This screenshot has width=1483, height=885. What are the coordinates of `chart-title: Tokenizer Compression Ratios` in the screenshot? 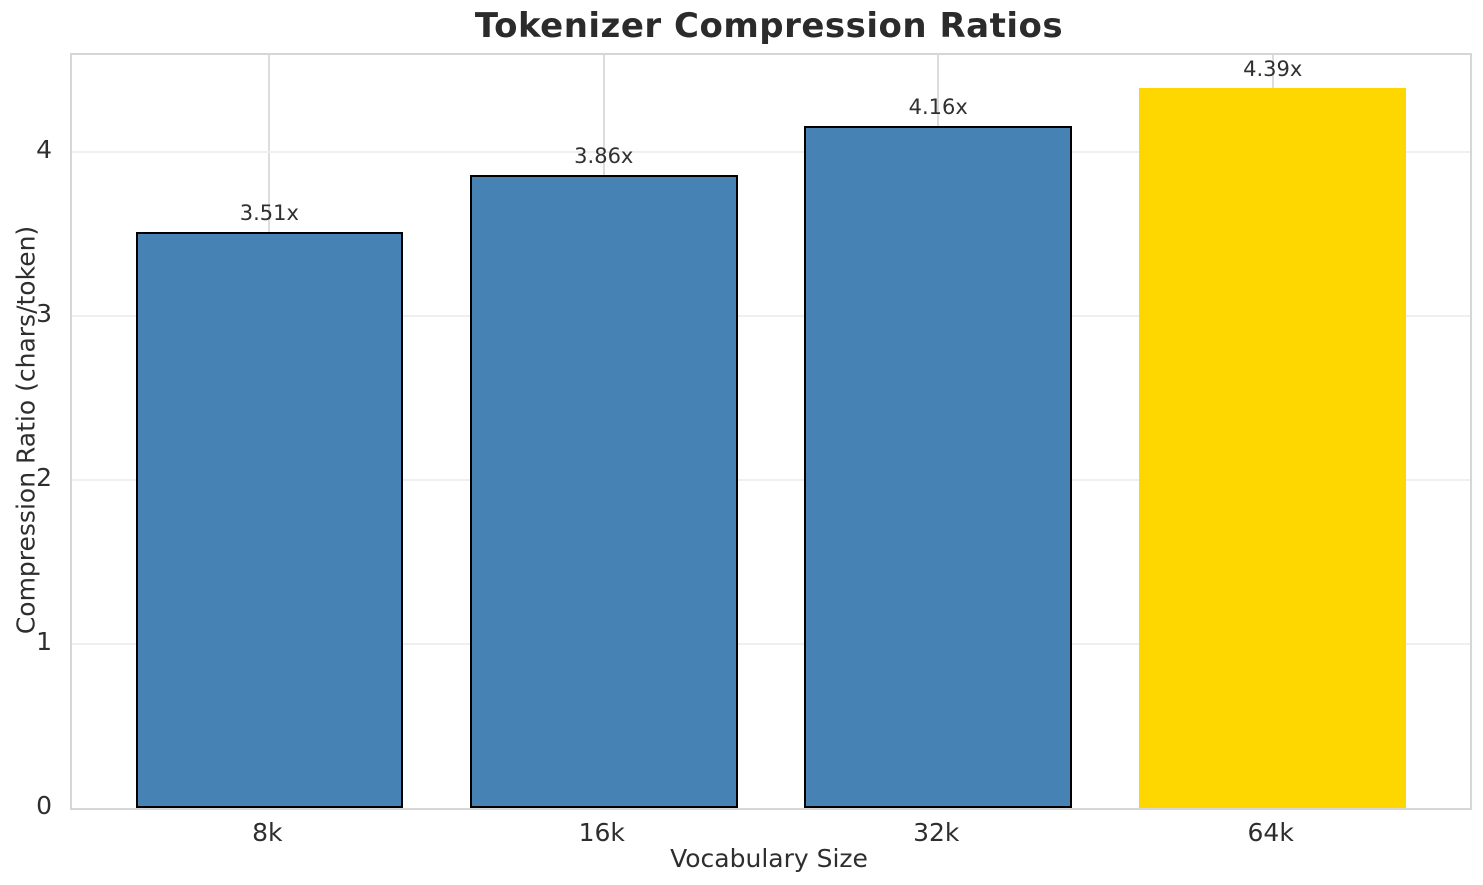 It's located at (769, 26).